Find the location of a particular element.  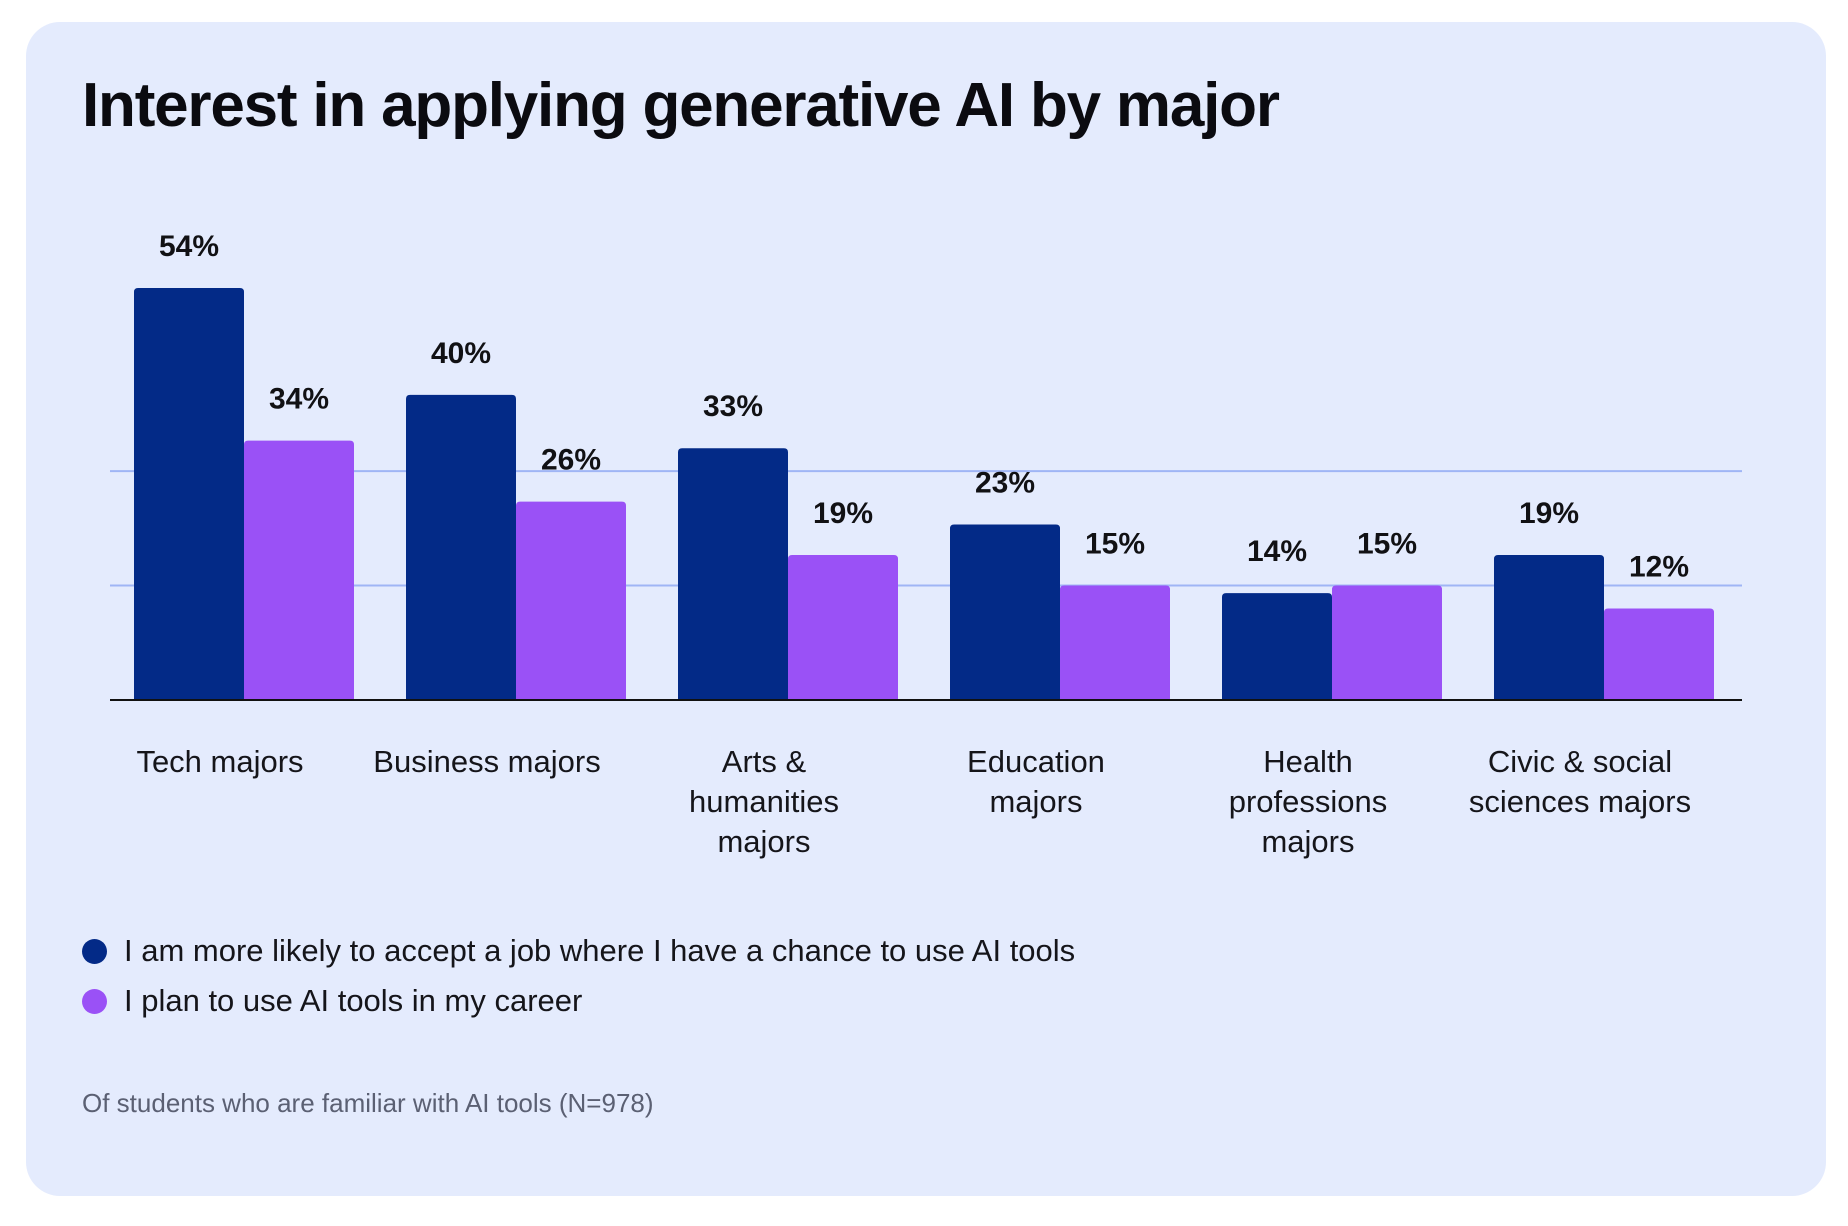

data-label-accept-job-5: 19% is located at coordinates (1549, 513).